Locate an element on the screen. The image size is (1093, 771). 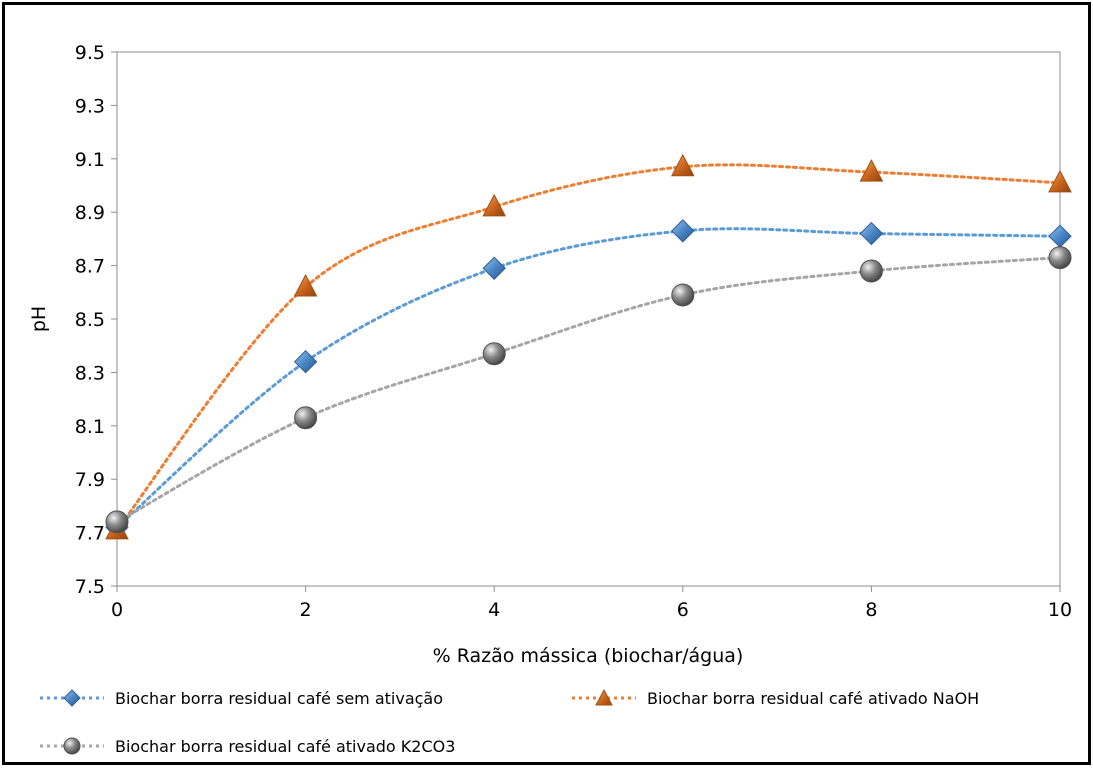
x-tick-label: 2 is located at coordinates (306, 610).